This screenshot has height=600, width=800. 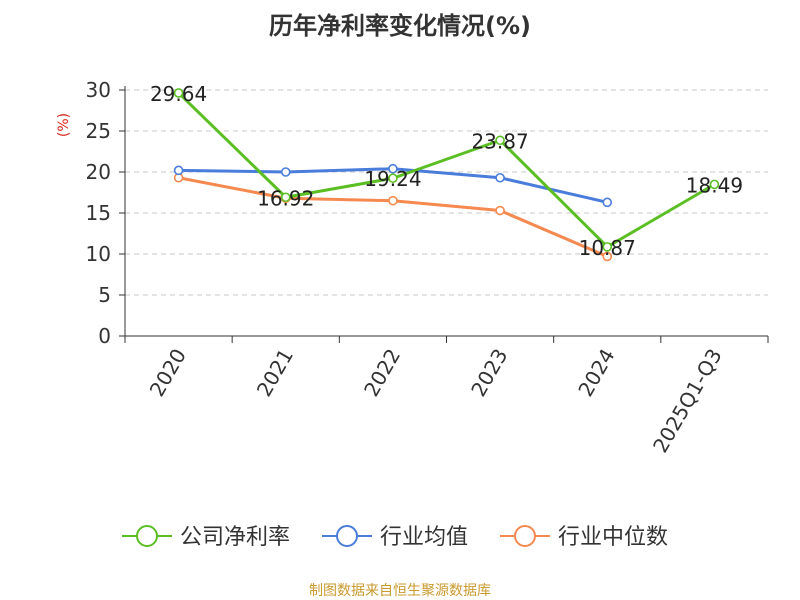 What do you see at coordinates (168, 373) in the screenshot?
I see `x-tick-label: 2020` at bounding box center [168, 373].